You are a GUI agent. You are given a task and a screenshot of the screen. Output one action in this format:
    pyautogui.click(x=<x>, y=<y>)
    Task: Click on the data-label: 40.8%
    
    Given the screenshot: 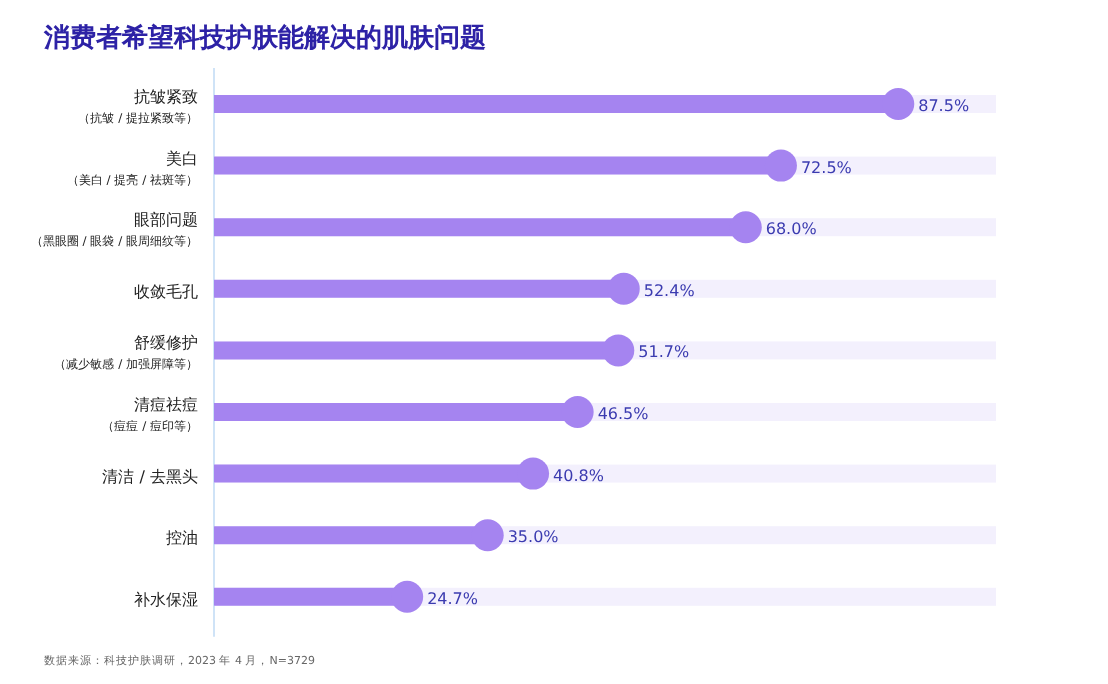 What is the action you would take?
    pyautogui.click(x=579, y=475)
    